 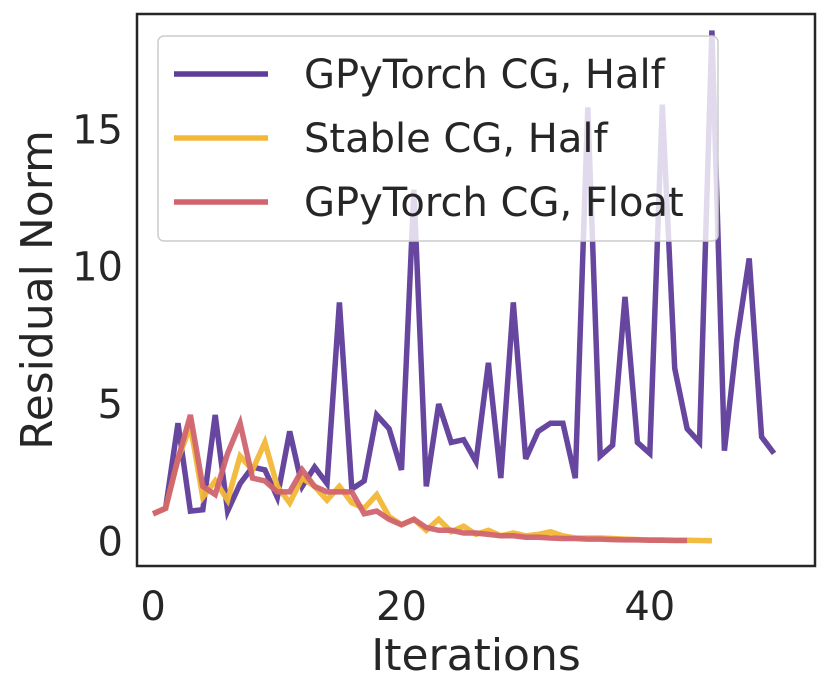 I want to click on y-tick-label: 10, so click(x=97, y=268).